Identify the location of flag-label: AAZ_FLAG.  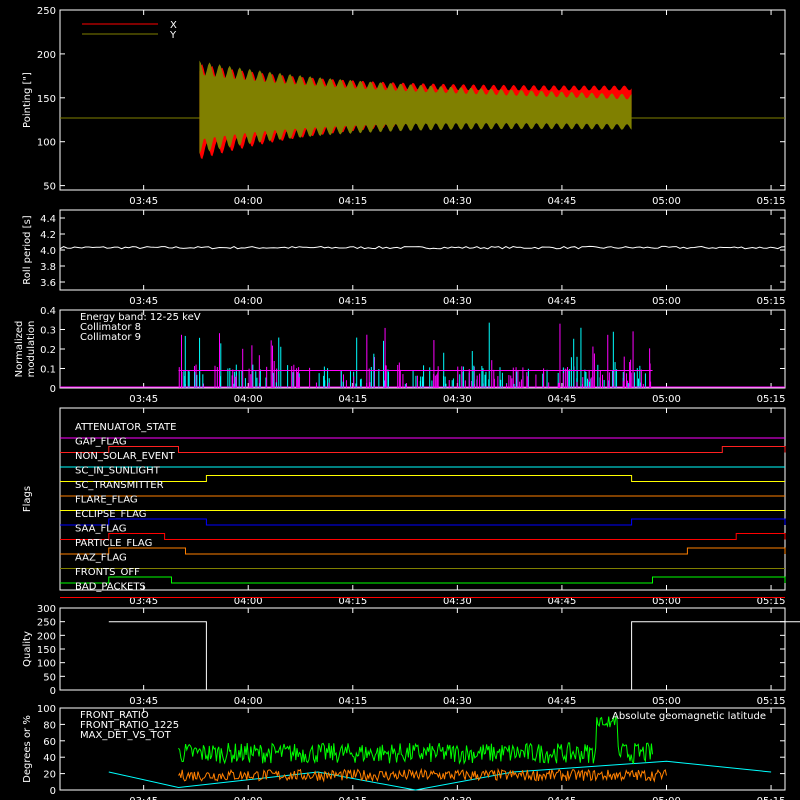
(101, 558).